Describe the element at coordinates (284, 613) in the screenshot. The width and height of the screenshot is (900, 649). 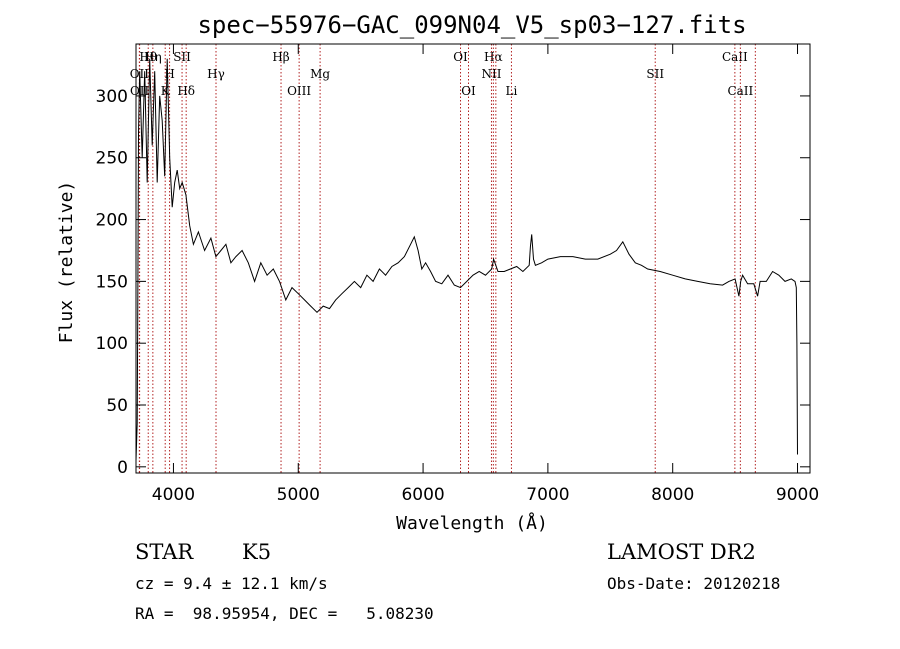
I see `coordinates-text: RA = 98.95954, DEC = 5.08230` at that location.